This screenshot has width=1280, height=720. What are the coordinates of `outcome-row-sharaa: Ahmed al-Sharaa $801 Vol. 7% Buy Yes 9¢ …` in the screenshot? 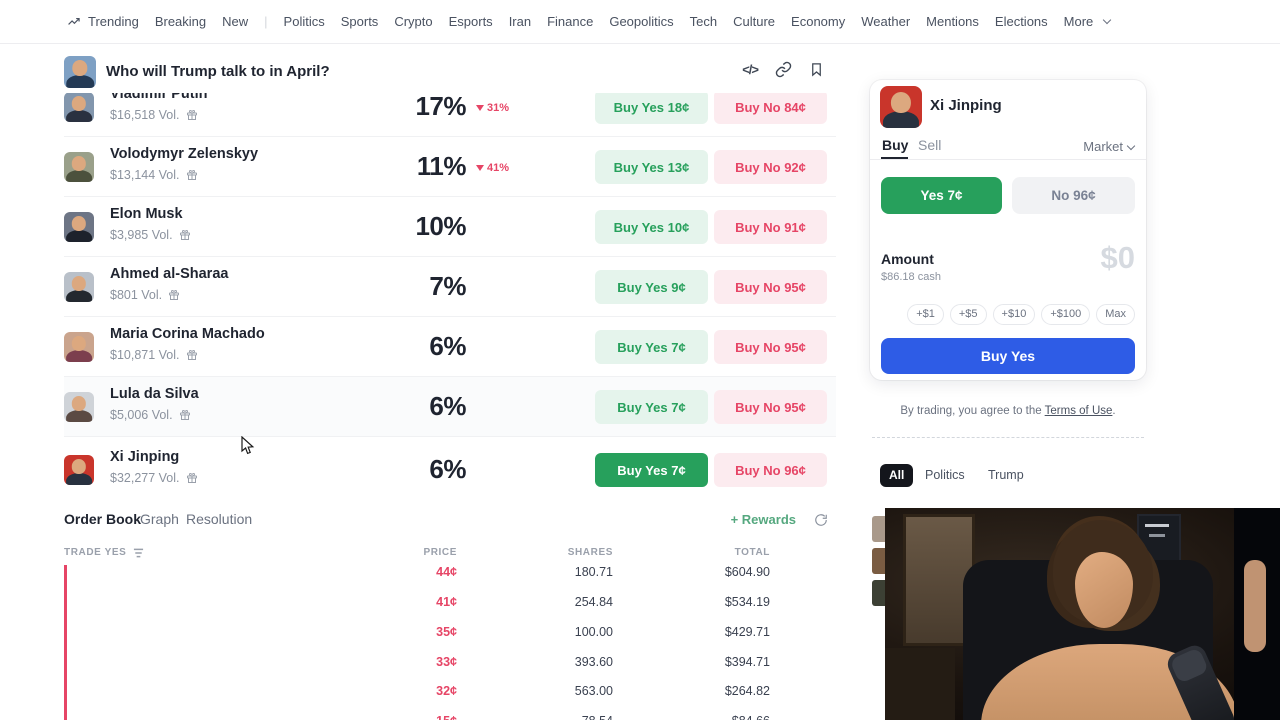 It's located at (450, 287).